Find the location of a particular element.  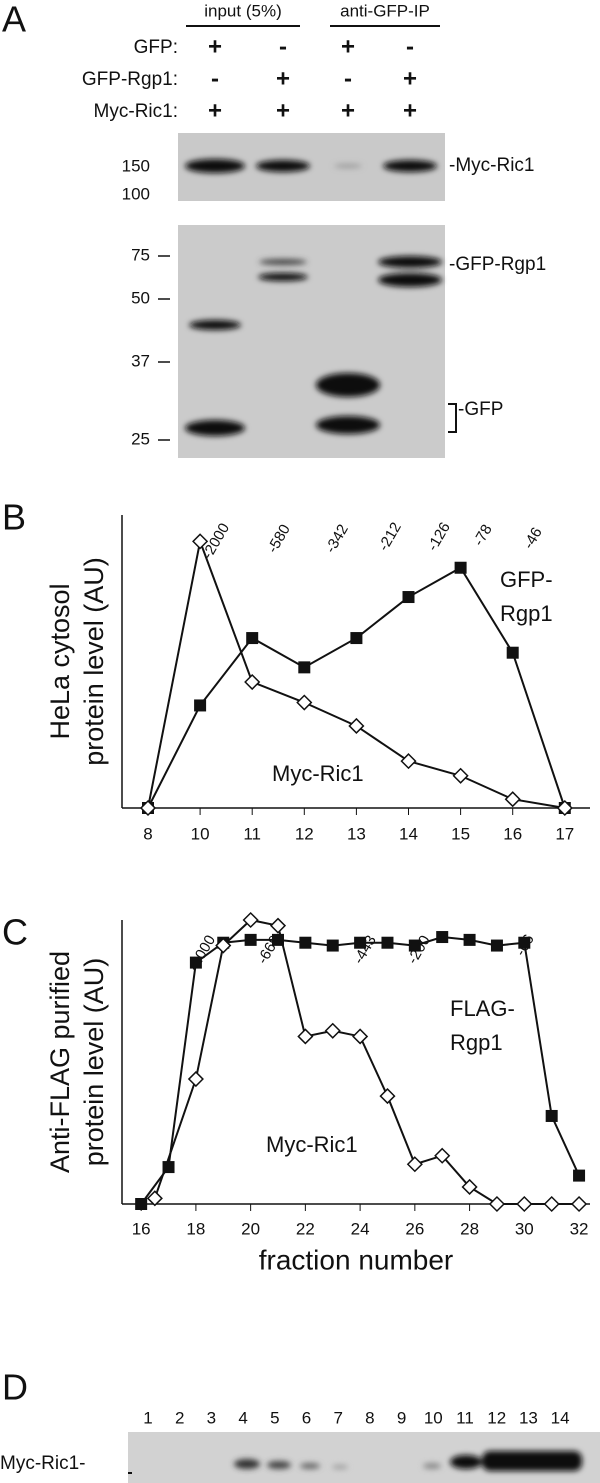

header: anti-GFP-IP is located at coordinates (385, 10).